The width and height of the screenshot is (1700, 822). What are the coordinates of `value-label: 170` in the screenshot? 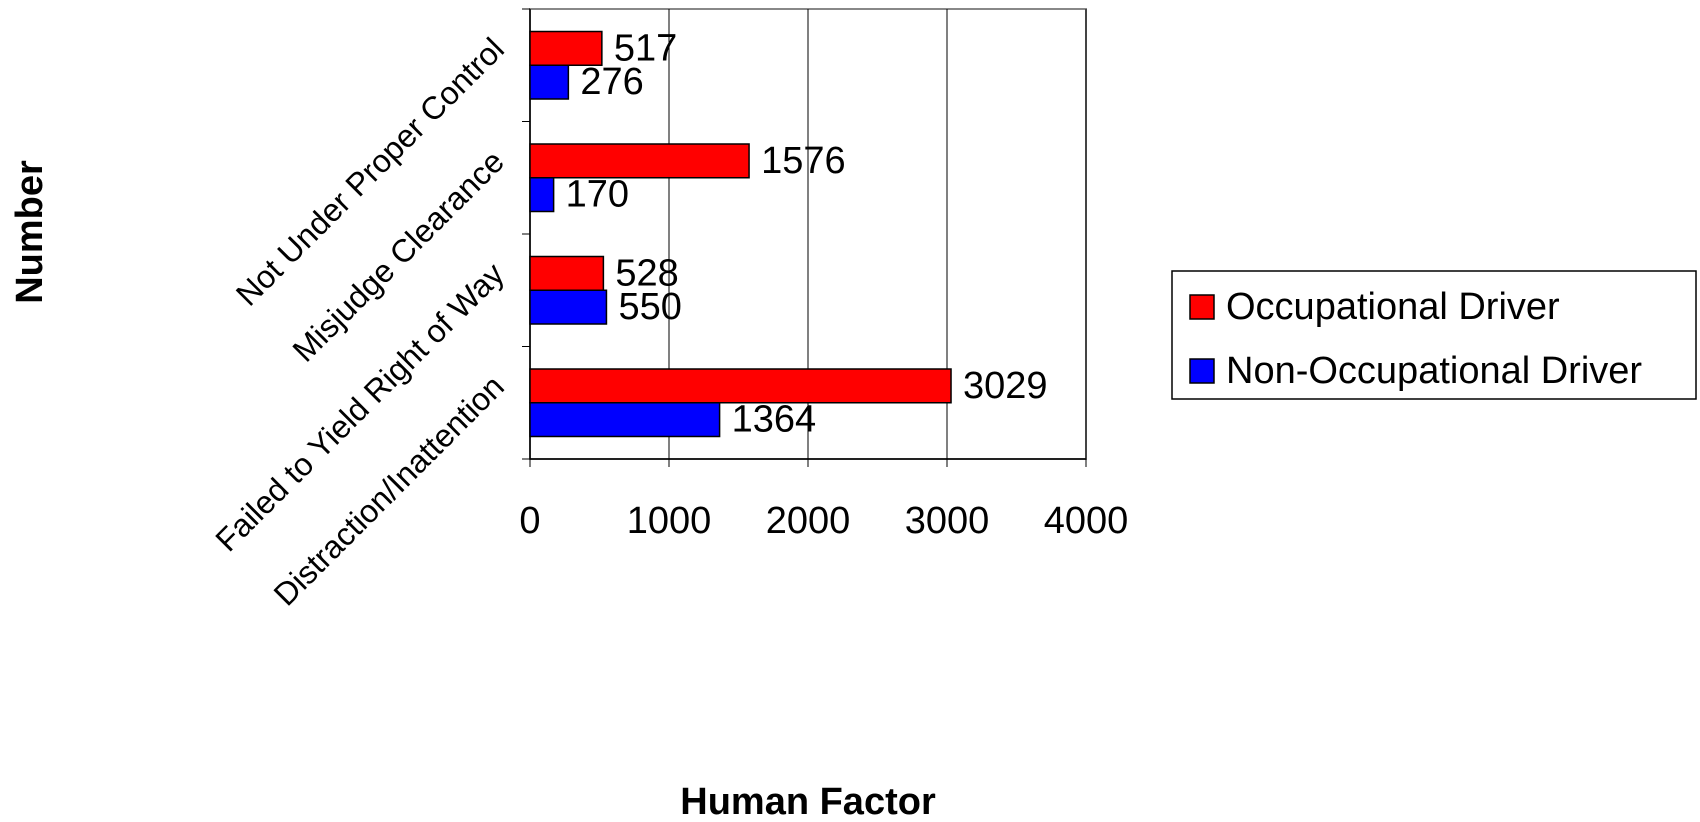 It's located at (597, 195).